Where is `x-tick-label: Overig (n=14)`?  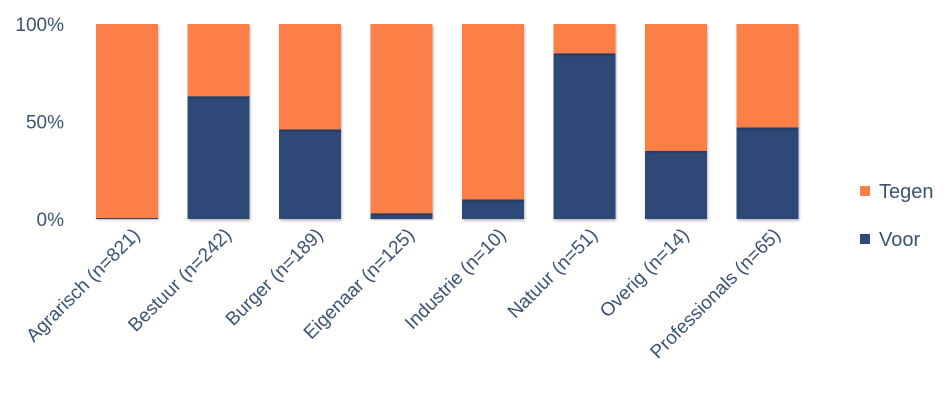 x-tick-label: Overig (n=14) is located at coordinates (644, 273).